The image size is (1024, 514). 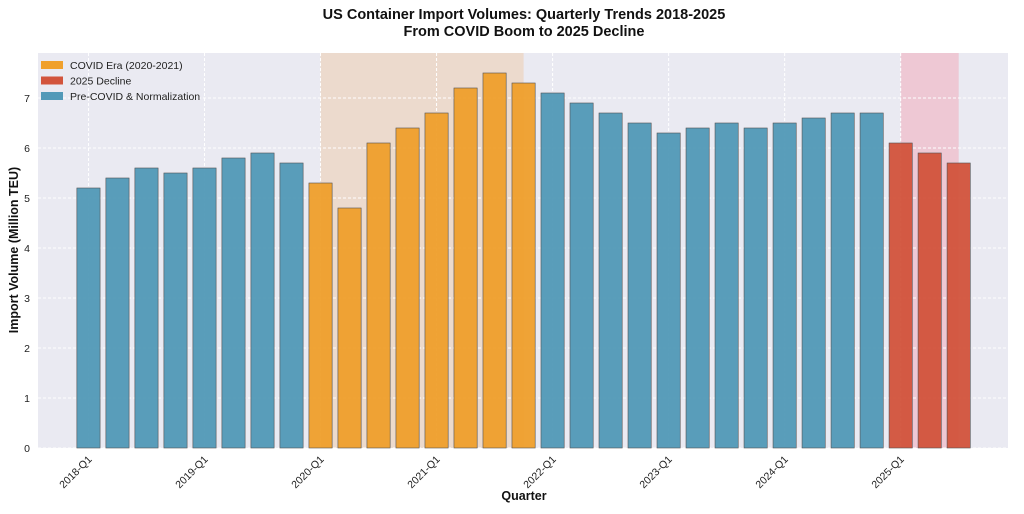 I want to click on bar-2024-Q1, so click(x=784, y=285).